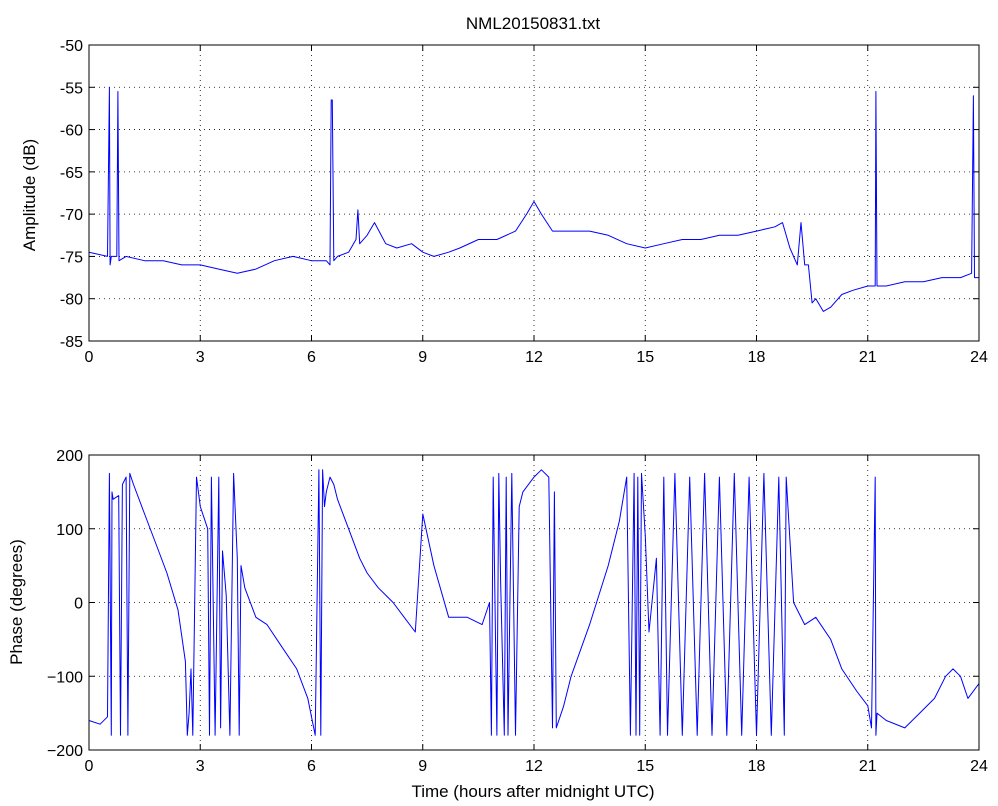  What do you see at coordinates (89, 357) in the screenshot?
I see `amplitude-x-tick-label: 0` at bounding box center [89, 357].